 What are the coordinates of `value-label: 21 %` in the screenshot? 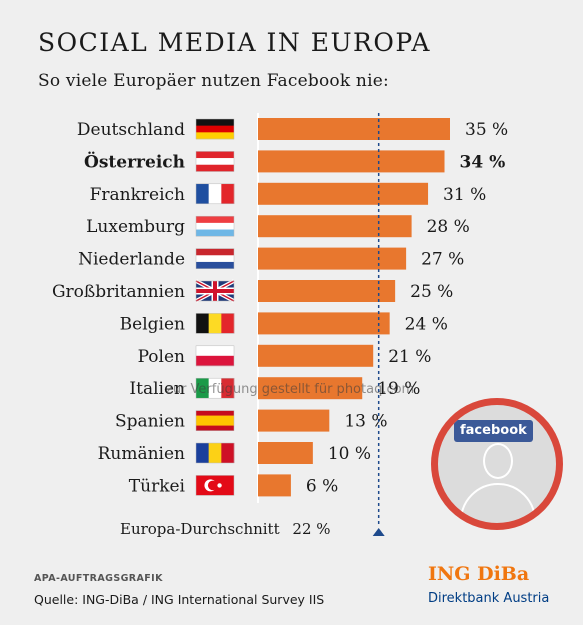 It's located at (409, 357).